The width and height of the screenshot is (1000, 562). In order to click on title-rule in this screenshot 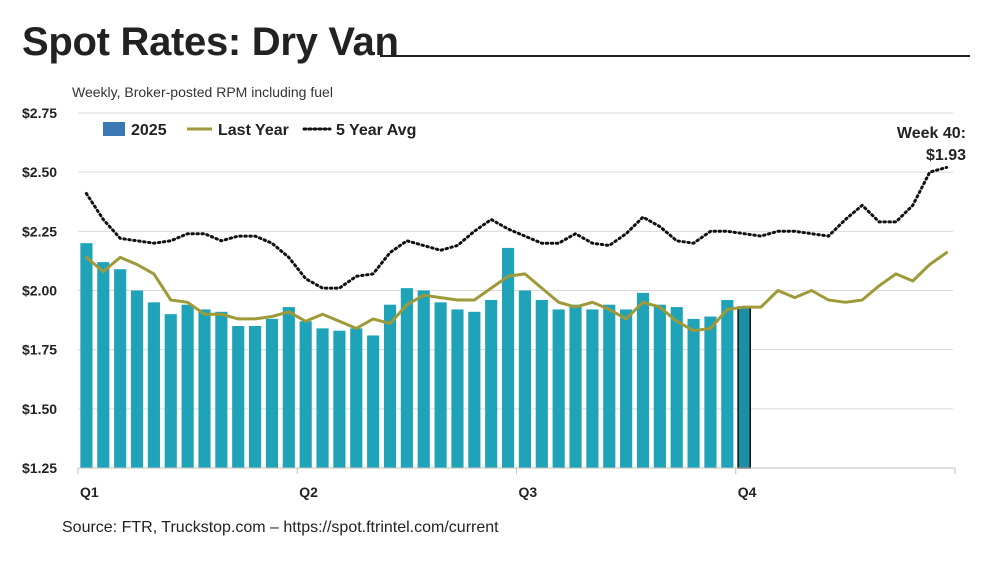, I will do `click(675, 56)`.